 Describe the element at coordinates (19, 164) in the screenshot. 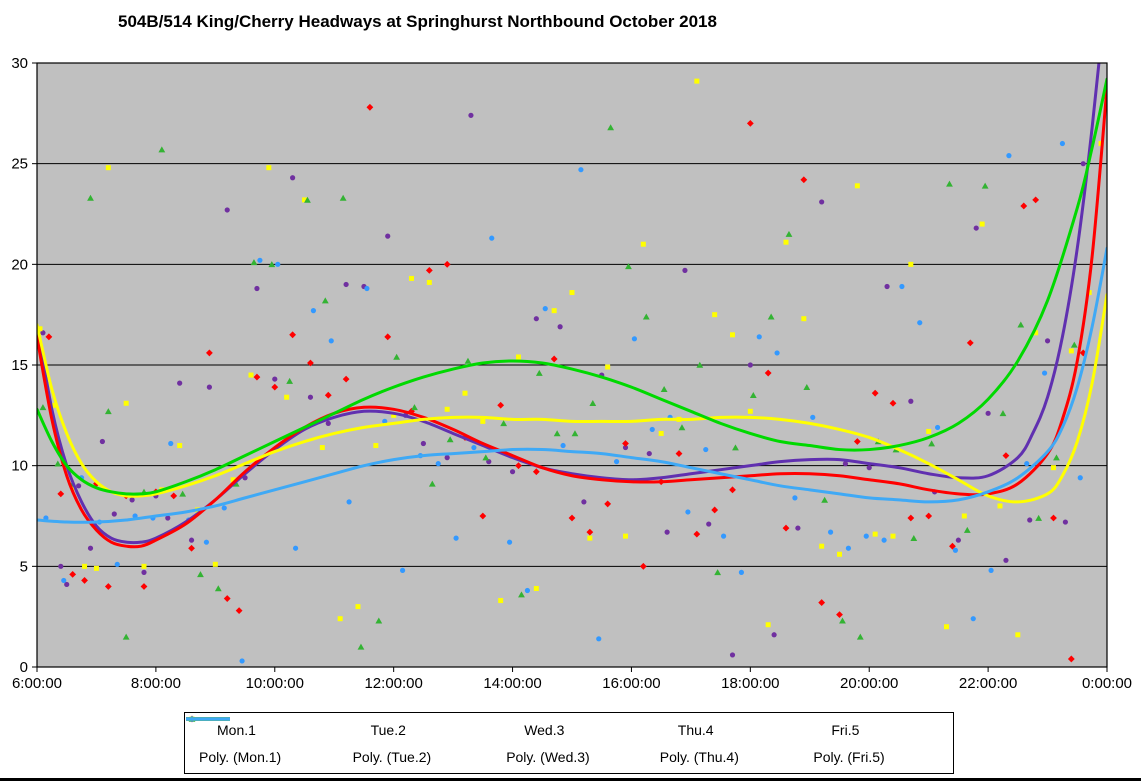

I see `y-tick-label: 25` at that location.